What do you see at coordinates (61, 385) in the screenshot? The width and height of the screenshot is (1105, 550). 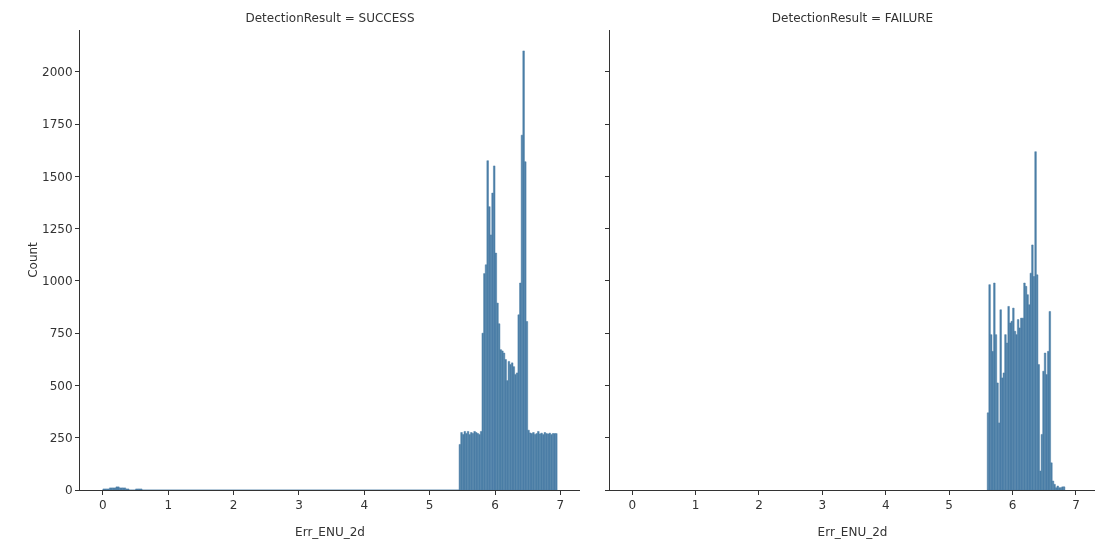 I see `y-tick-label: 500` at bounding box center [61, 385].